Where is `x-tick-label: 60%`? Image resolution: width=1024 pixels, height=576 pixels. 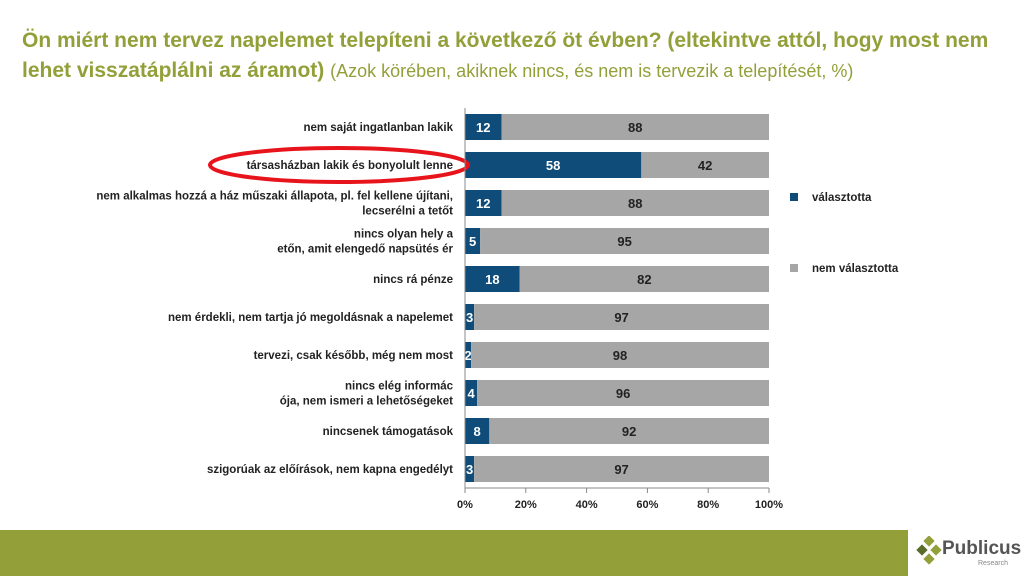
x-tick-label: 60% is located at coordinates (647, 505).